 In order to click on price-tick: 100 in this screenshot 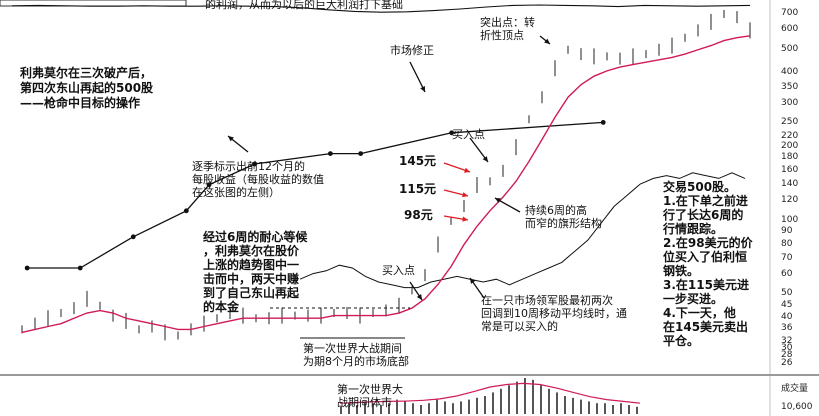, I will do `click(790, 219)`.